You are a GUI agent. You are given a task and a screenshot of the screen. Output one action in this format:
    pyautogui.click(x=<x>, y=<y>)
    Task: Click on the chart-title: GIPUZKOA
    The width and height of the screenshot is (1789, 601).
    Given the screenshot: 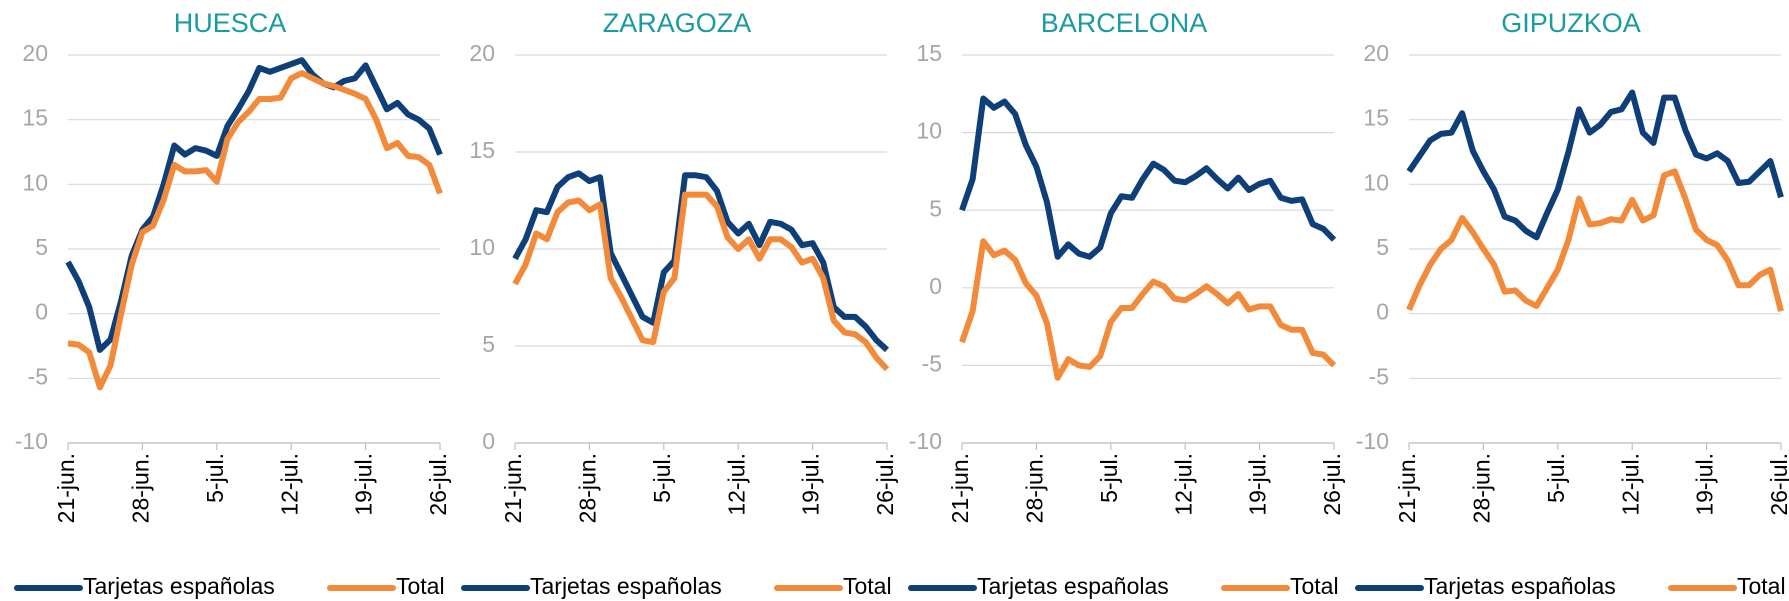 What is the action you would take?
    pyautogui.click(x=1571, y=23)
    